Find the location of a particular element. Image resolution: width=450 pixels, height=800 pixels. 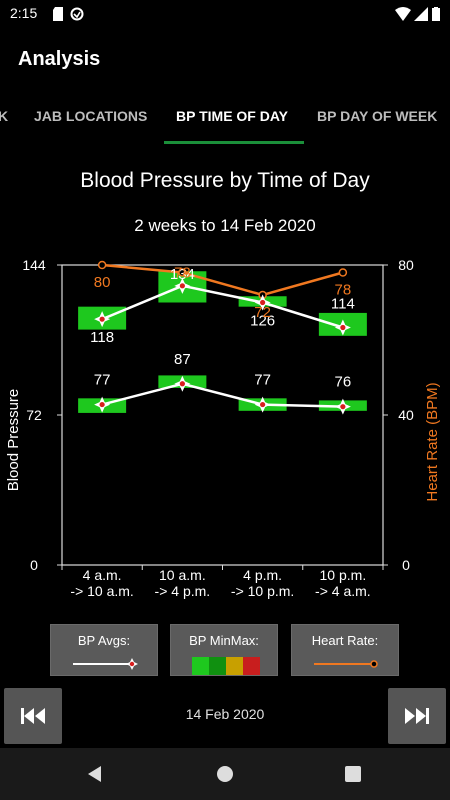

x-tick-label: -> 4 p.m. is located at coordinates (183, 591).